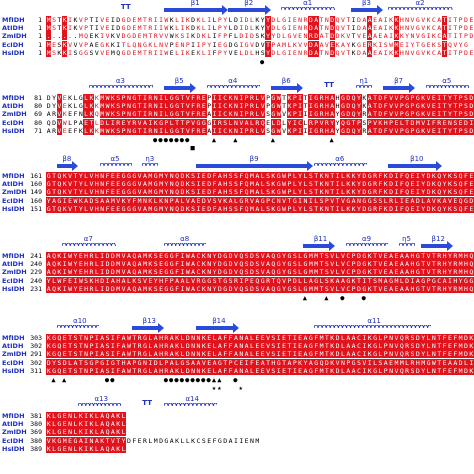 Image resolution: width=474 pixels, height=474 pixels. What do you see at coordinates (225, 354) in the screenshot?
I see `residue: F` at bounding box center [225, 354].